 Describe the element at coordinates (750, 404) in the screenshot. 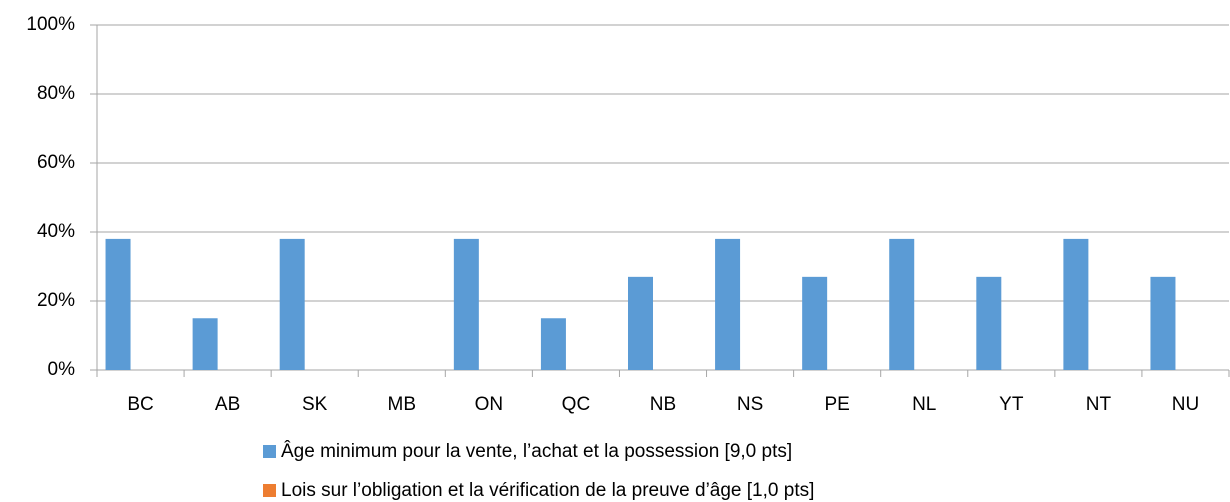

I see `x-tick-label: NS` at that location.